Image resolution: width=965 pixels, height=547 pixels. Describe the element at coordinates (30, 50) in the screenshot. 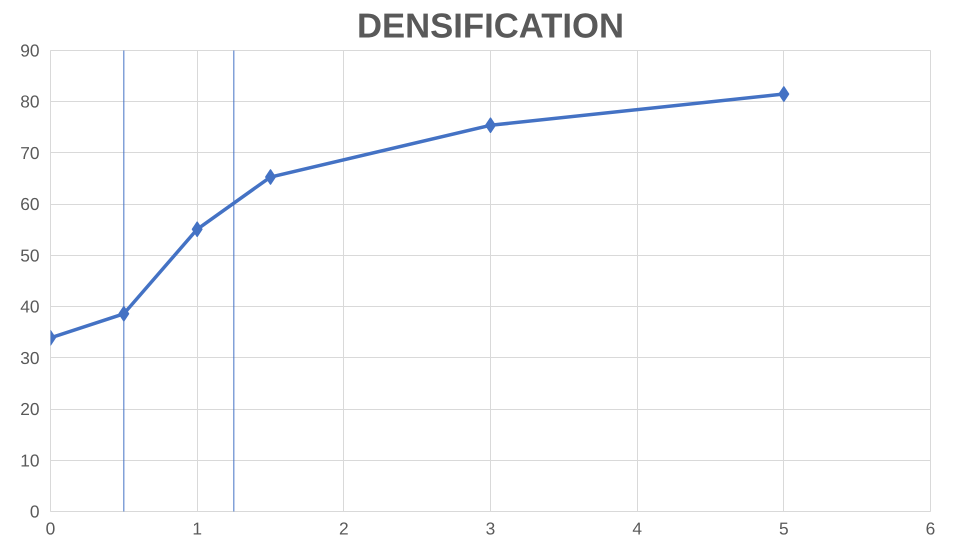

I see `y-tick-label: 90` at that location.